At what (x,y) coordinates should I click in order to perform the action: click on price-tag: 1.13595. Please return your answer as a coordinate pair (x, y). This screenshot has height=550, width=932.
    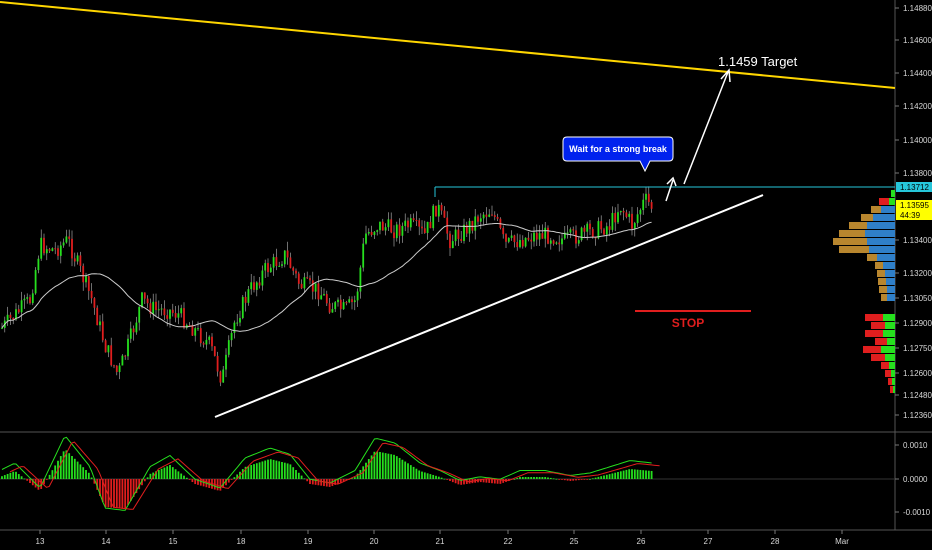
    Looking at the image, I should click on (914, 205).